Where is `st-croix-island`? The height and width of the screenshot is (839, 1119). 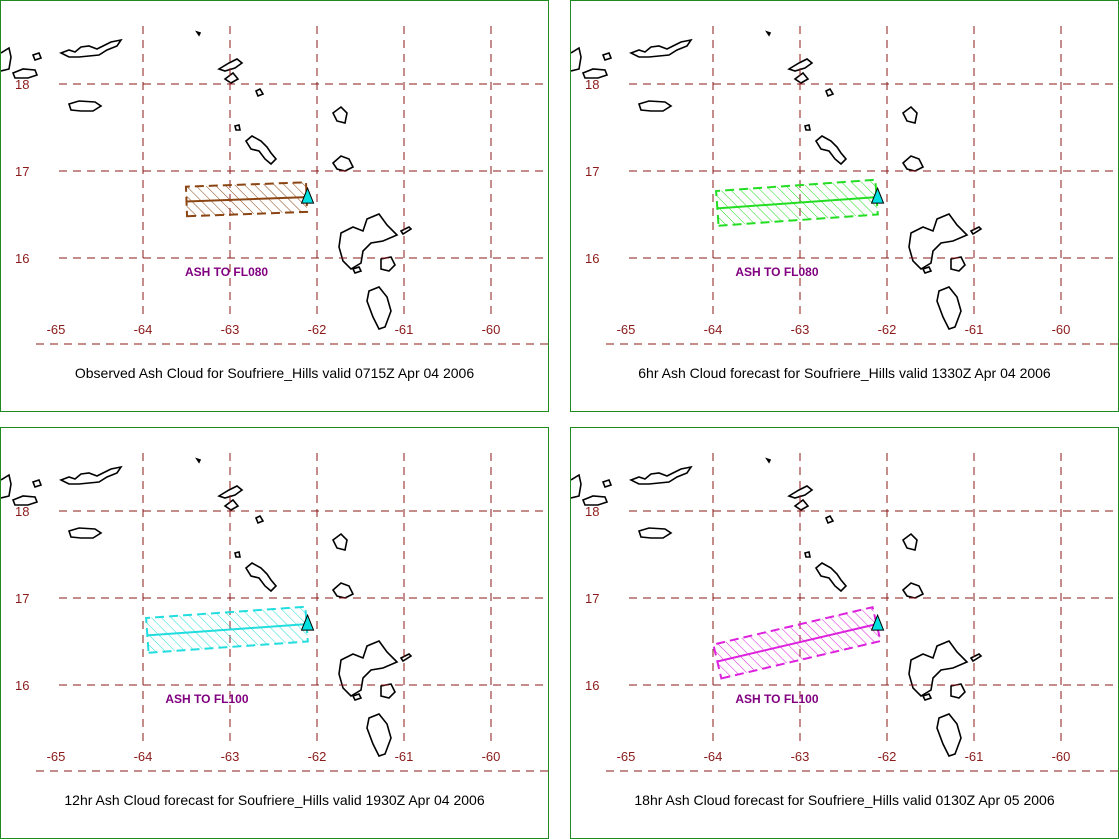
st-croix-island is located at coordinates (85, 533).